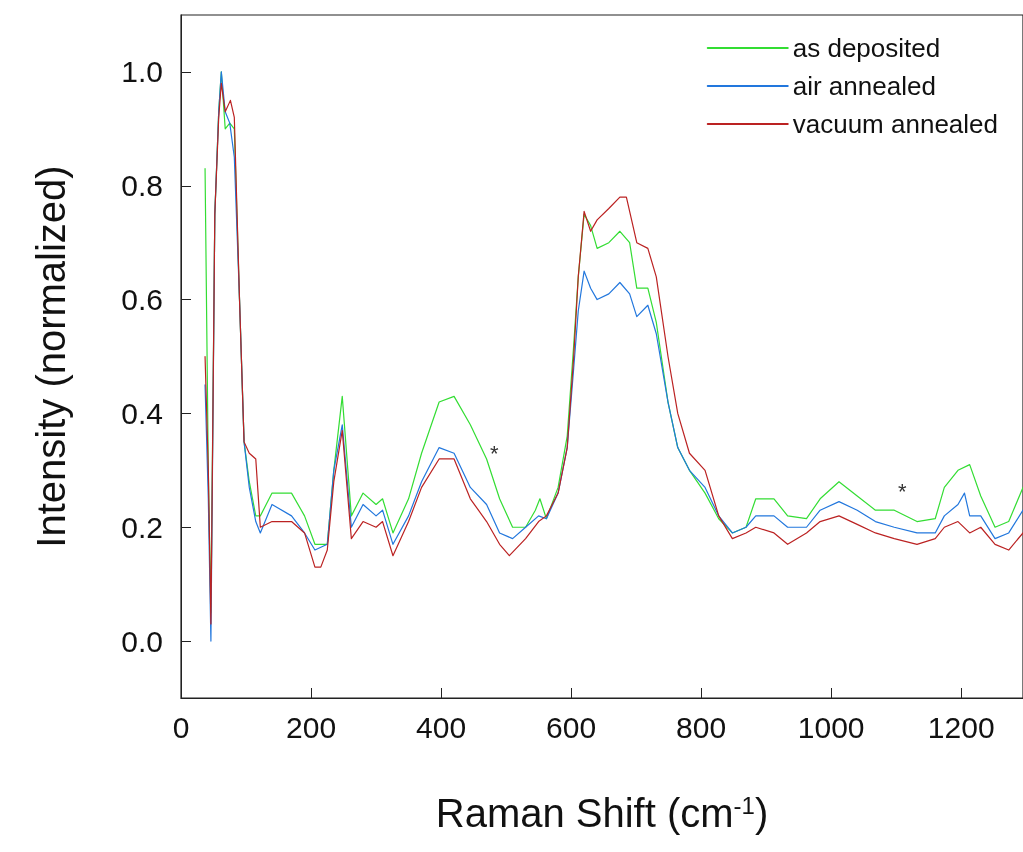 The image size is (1023, 852). I want to click on y-tick-label: 1.0, so click(142, 72).